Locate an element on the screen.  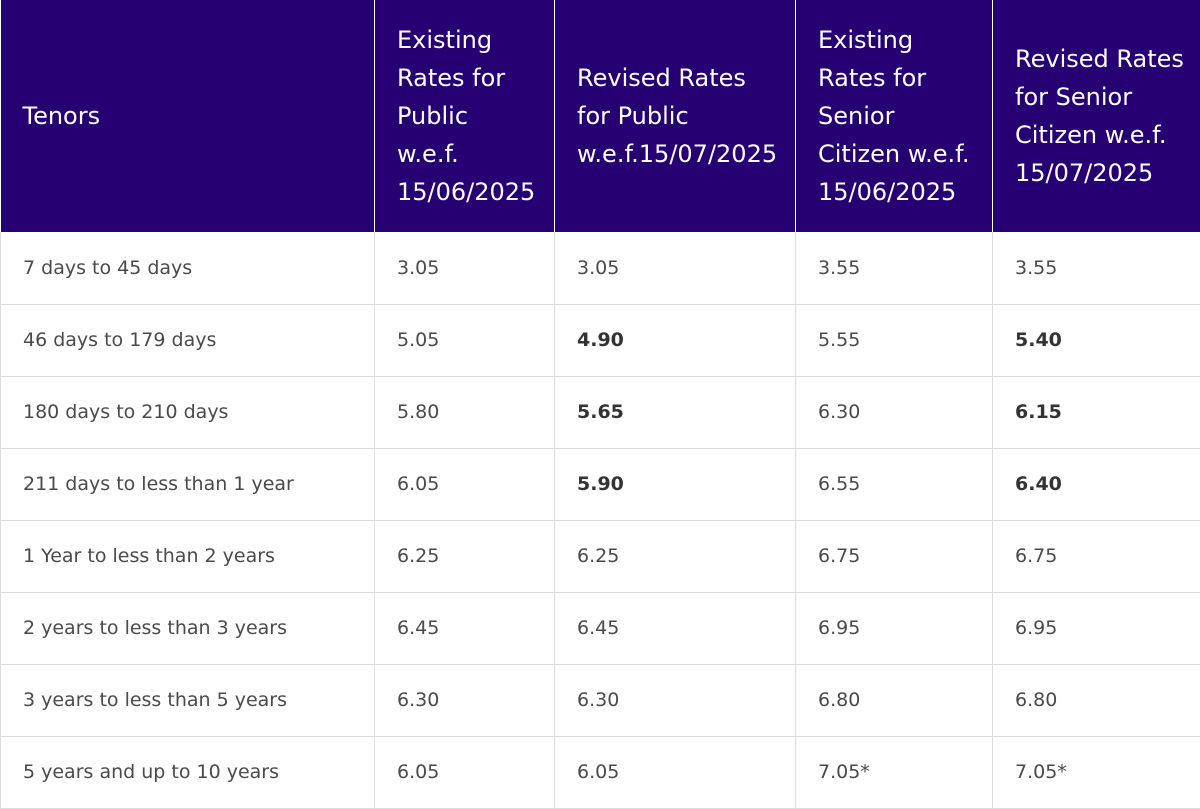
table-row: 7 days to 45 days 3.05 3.05 3.55 3.55 is located at coordinates (600, 268).